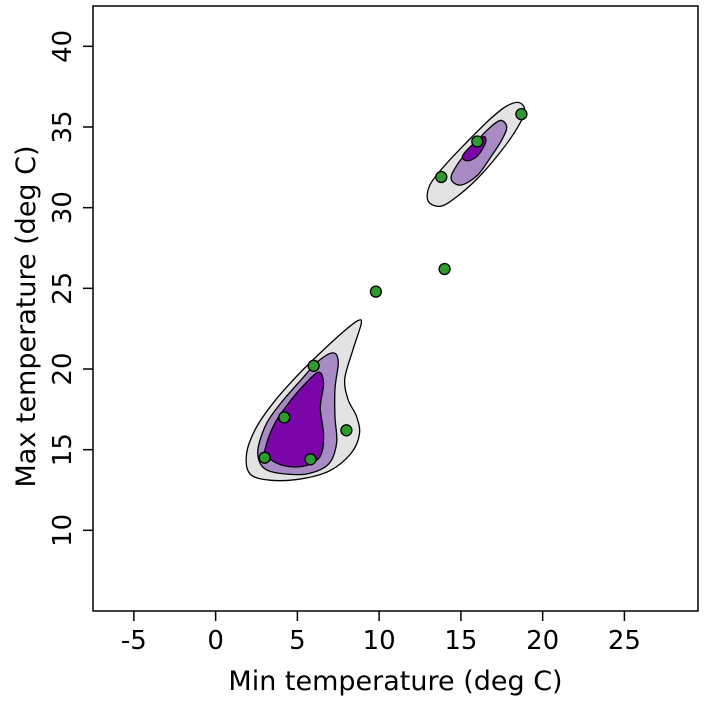  Describe the element at coordinates (379, 641) in the screenshot. I see `x-tick-label-4: 10` at that location.